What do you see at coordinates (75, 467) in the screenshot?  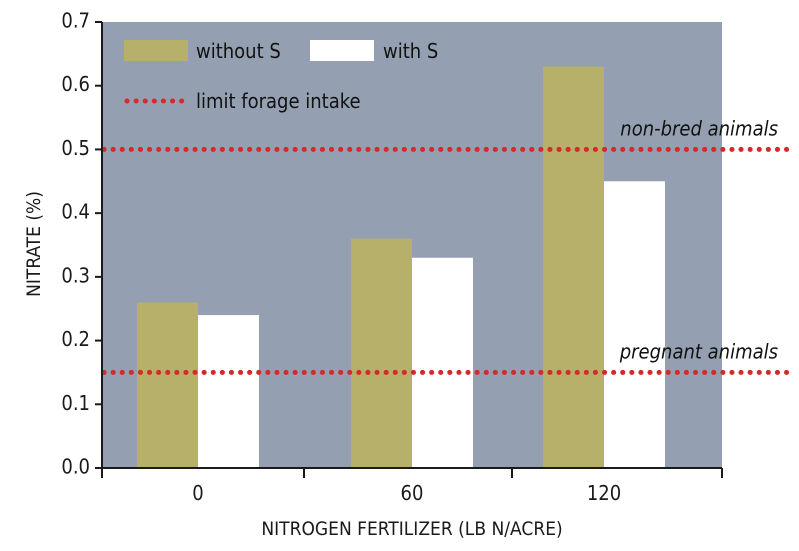 I see `y-tick-label: 0.0` at bounding box center [75, 467].